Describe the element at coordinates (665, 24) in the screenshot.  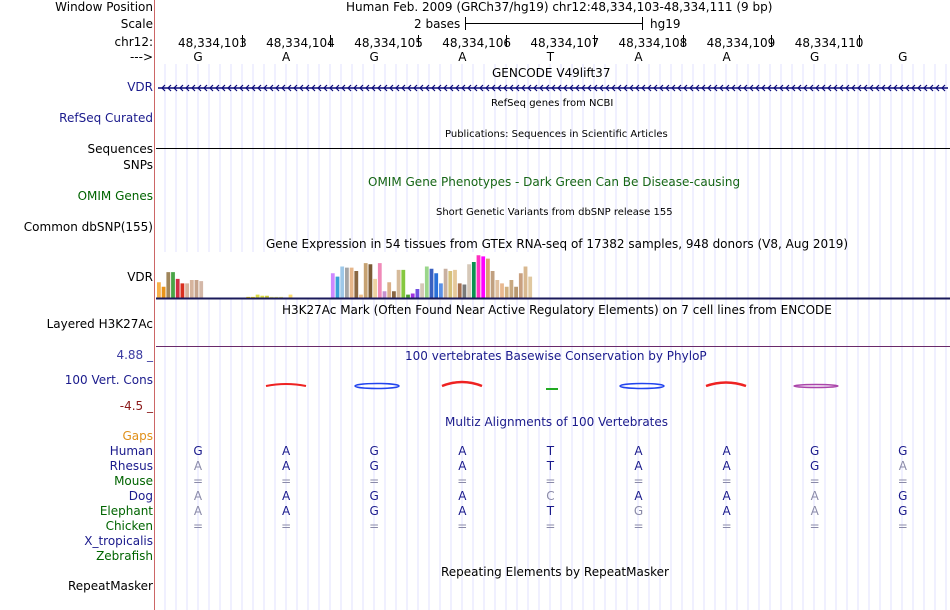
I see `scale-assembly: hg19` at that location.